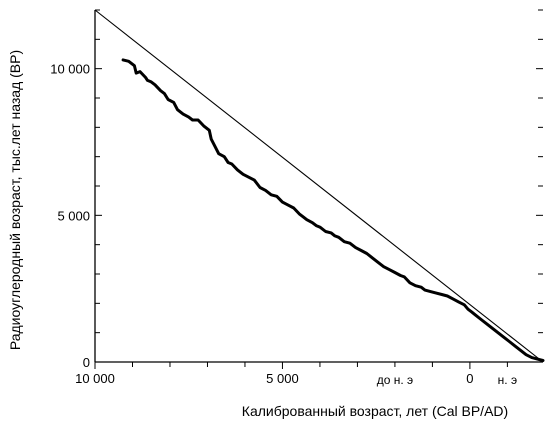  What do you see at coordinates (507, 380) in the screenshot?
I see `era-label: н. э` at bounding box center [507, 380].